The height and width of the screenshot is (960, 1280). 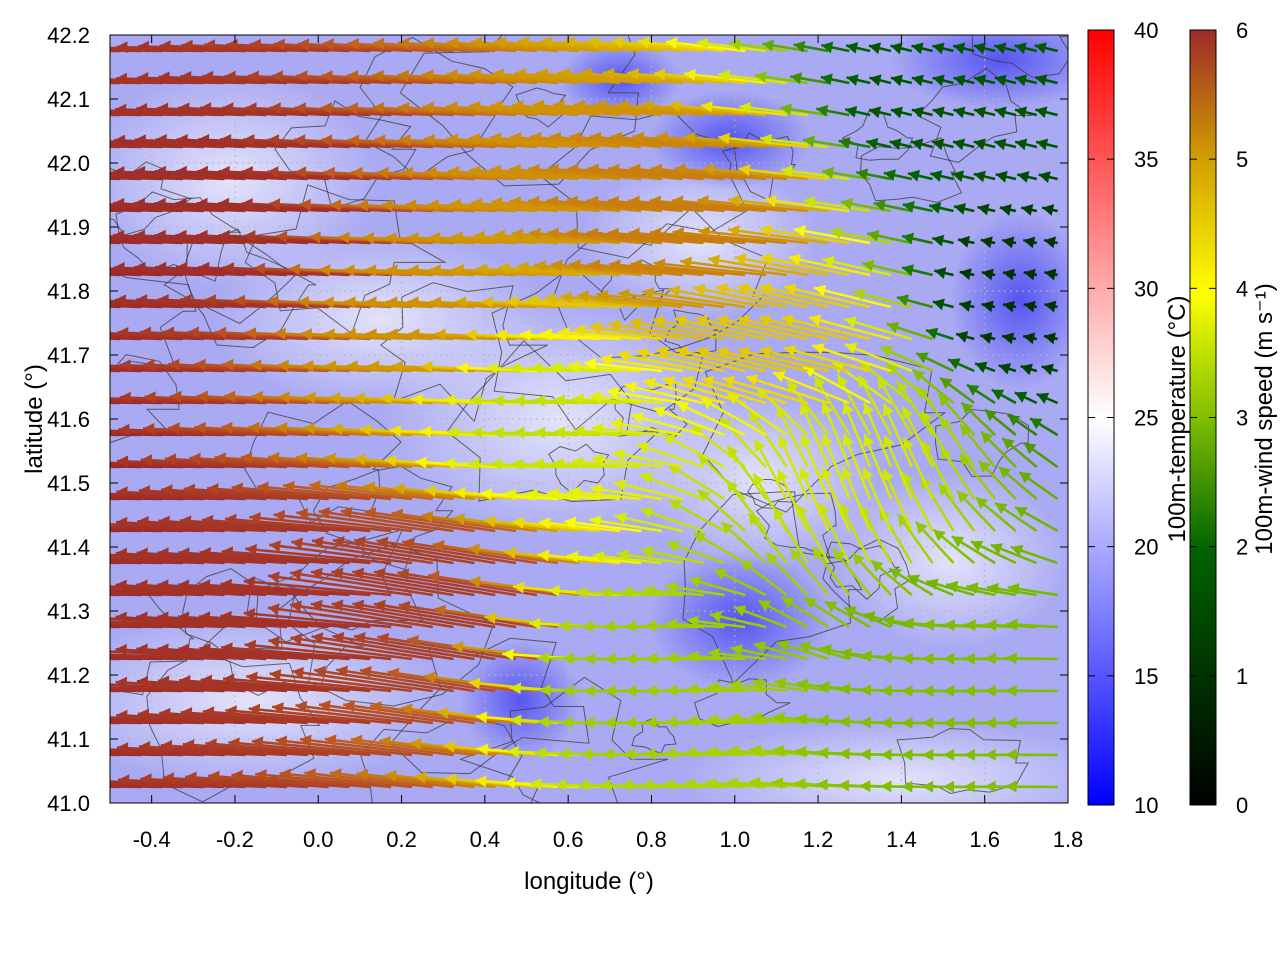 What do you see at coordinates (68, 739) in the screenshot?
I see `y-tick-label: 41.1` at bounding box center [68, 739].